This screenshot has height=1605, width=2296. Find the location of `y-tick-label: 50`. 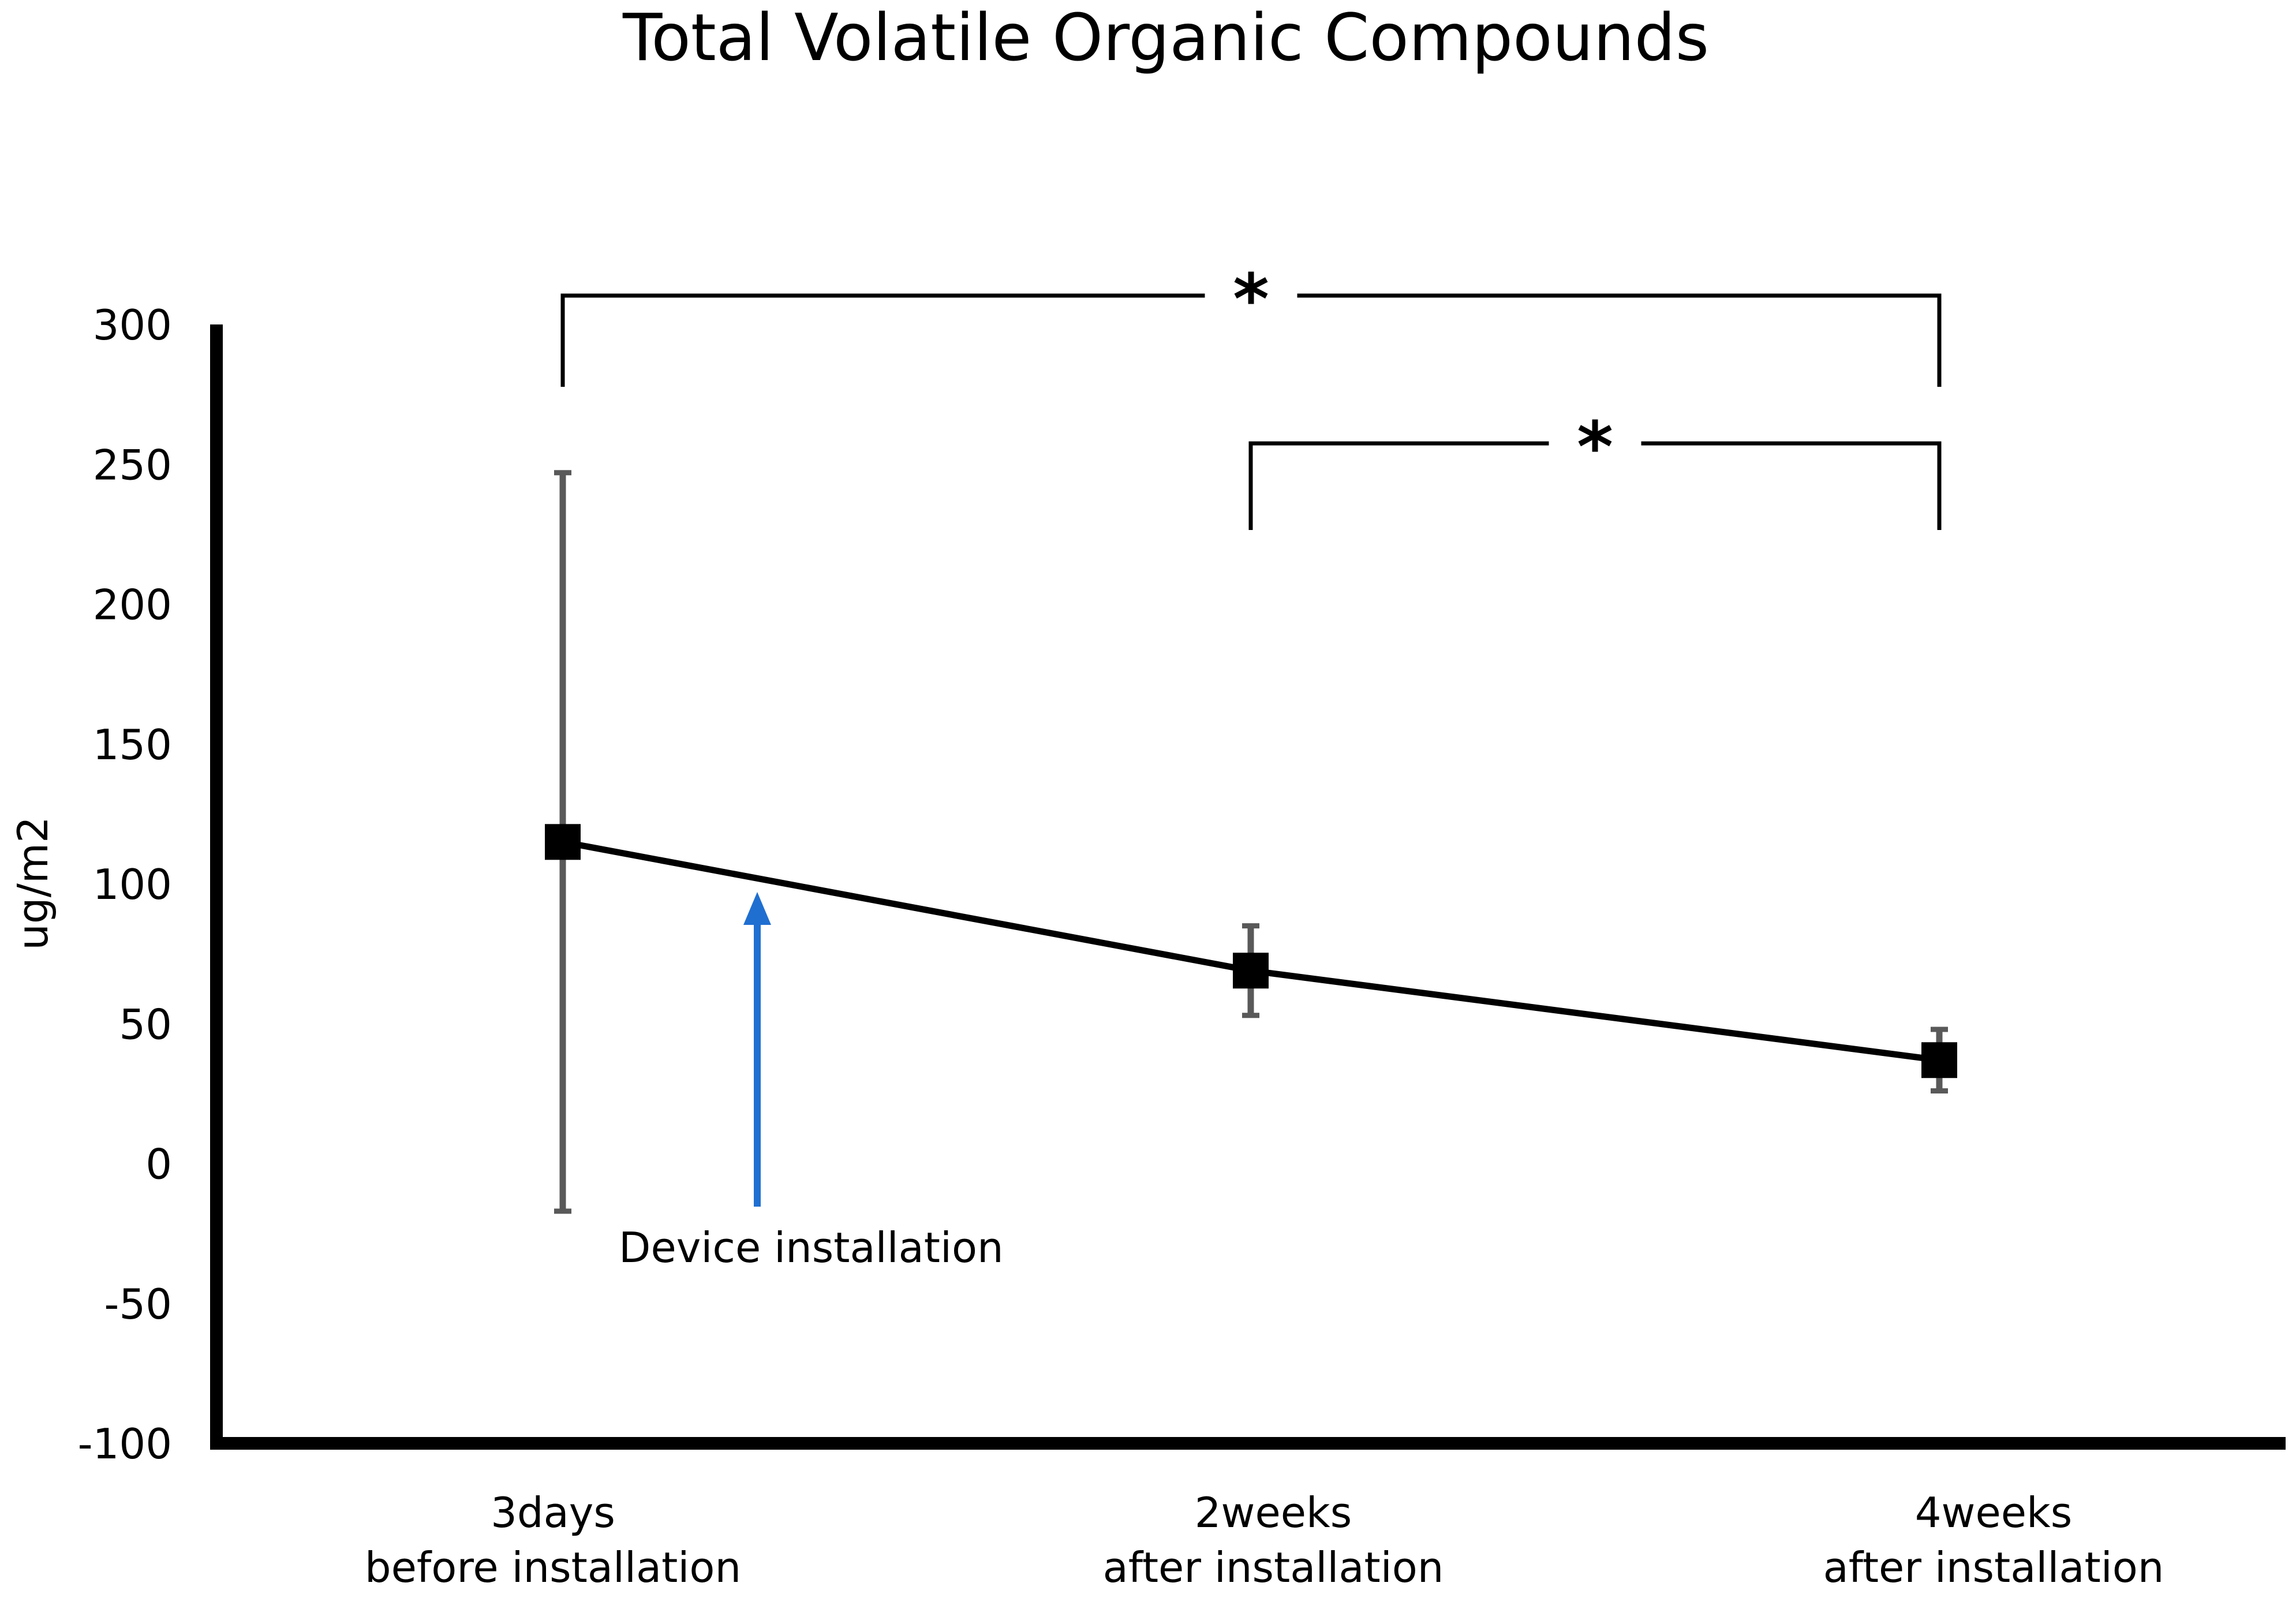

y-tick-label: 50 is located at coordinates (145, 1024).